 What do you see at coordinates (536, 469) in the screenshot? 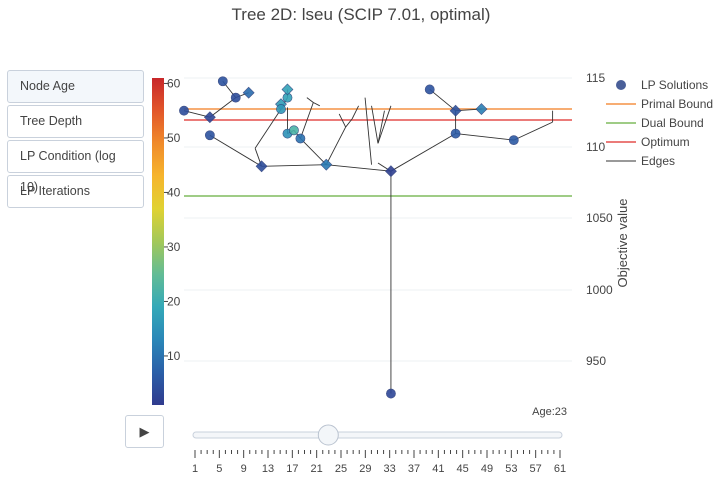
I see `slider-tick-label: 57` at bounding box center [536, 469].